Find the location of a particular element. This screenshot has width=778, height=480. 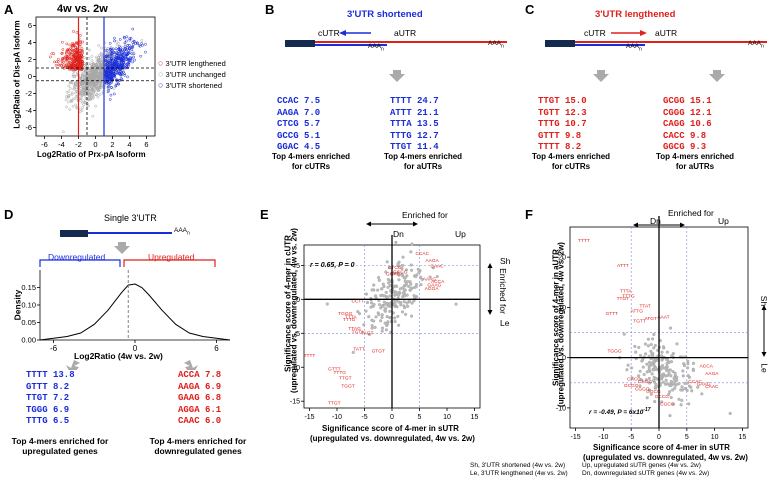

panel-d-up-label: Upregulated is located at coordinates (171, 257).